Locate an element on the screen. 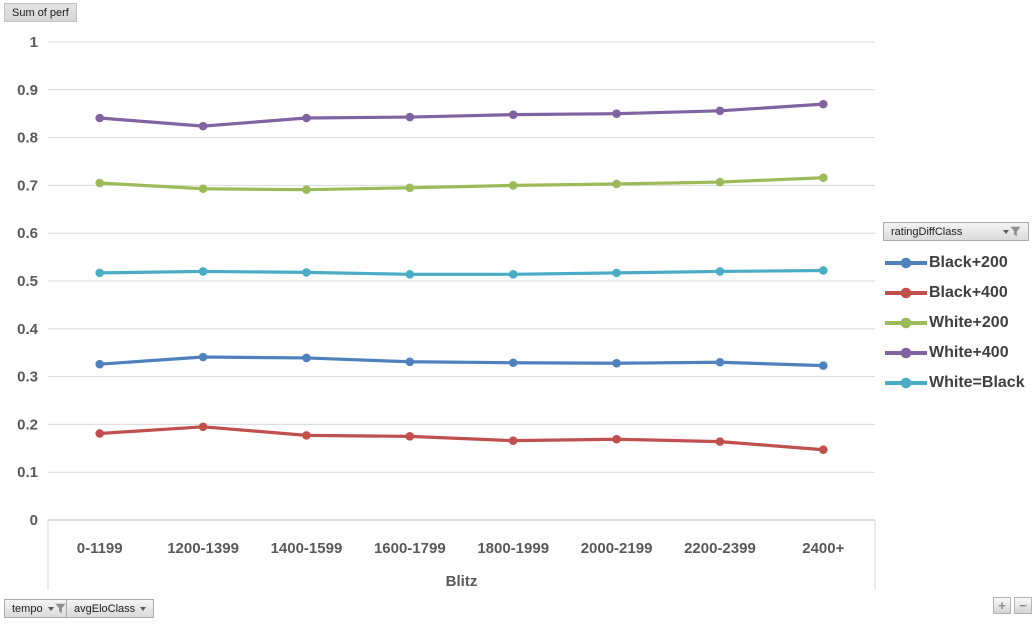 This screenshot has width=1032, height=624. series-line-White+400 is located at coordinates (461, 115).